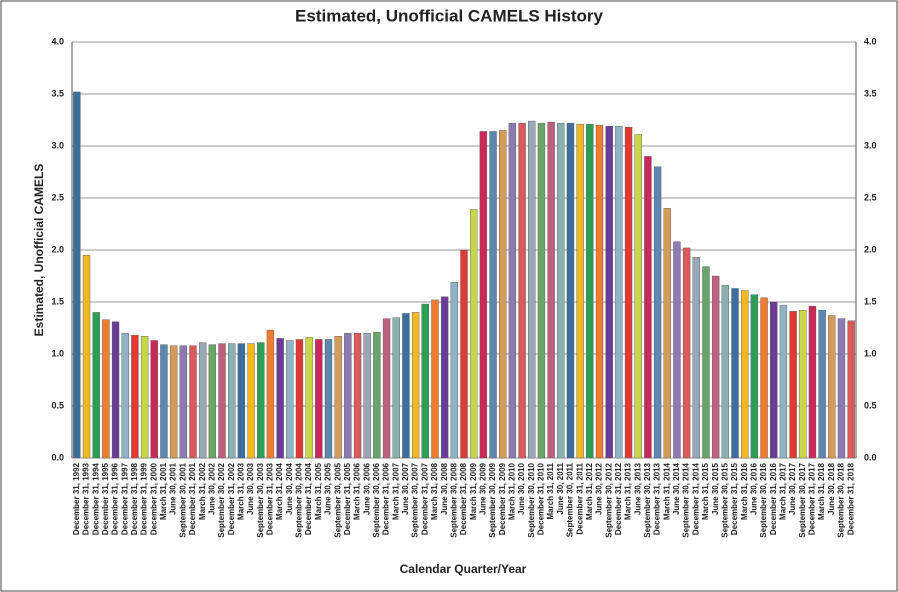 This screenshot has height=592, width=898. Describe the element at coordinates (870, 93) in the screenshot. I see `y2-tick-label: 3.5` at that location.